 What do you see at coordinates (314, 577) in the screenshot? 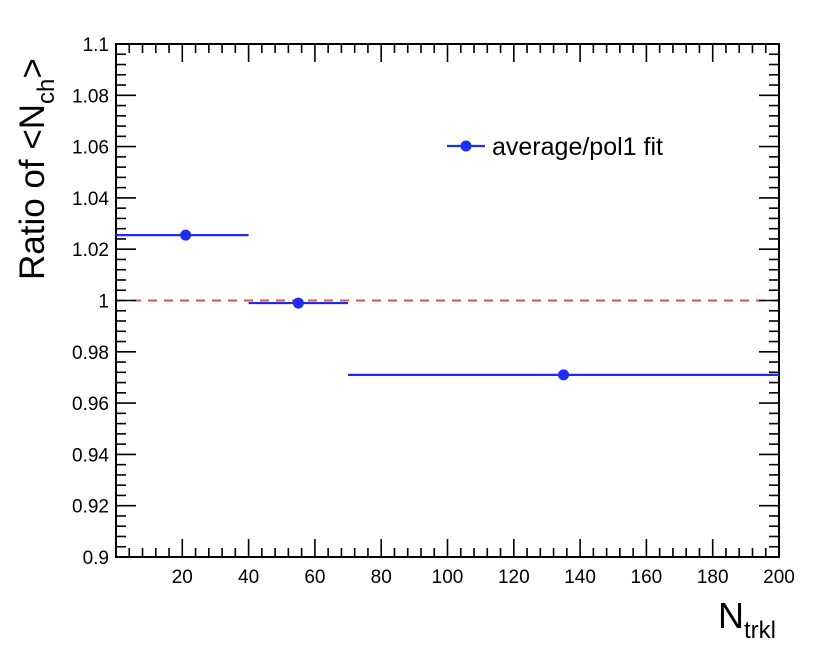
I see `x-tick-label: 60` at bounding box center [314, 577].